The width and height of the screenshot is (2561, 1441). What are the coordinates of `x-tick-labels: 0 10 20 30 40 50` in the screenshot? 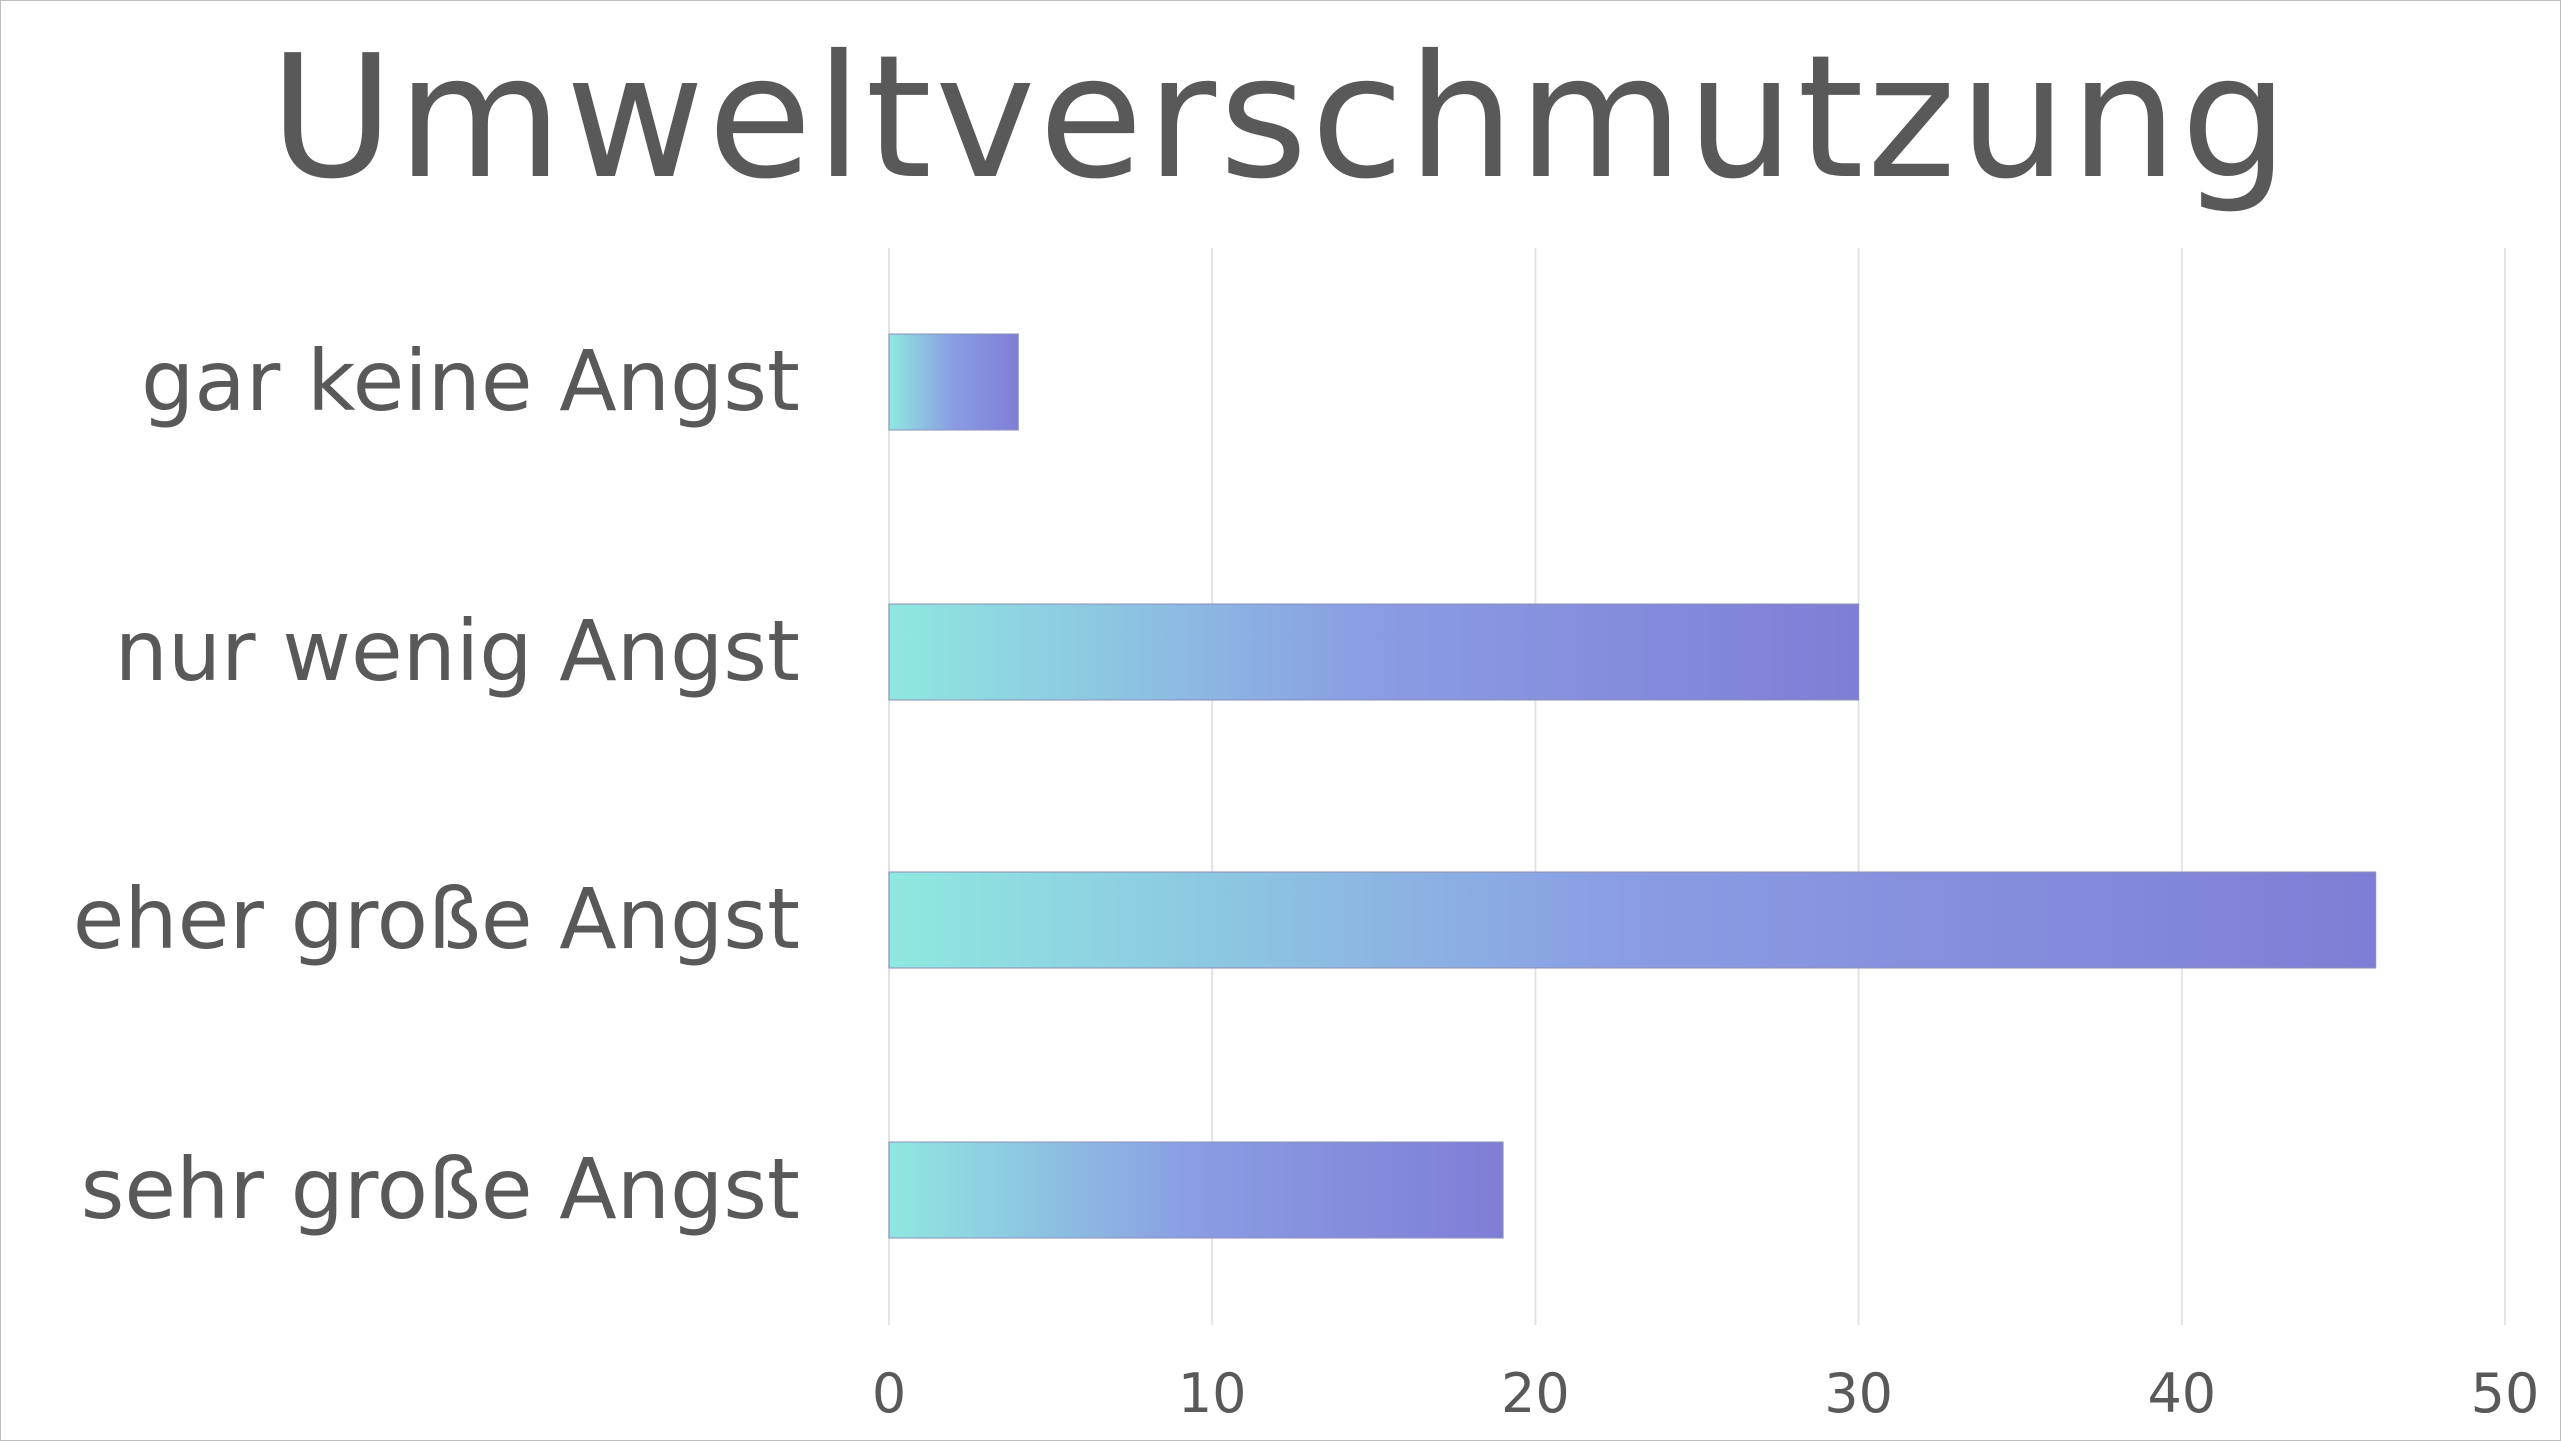 It's located at (1706, 1393).